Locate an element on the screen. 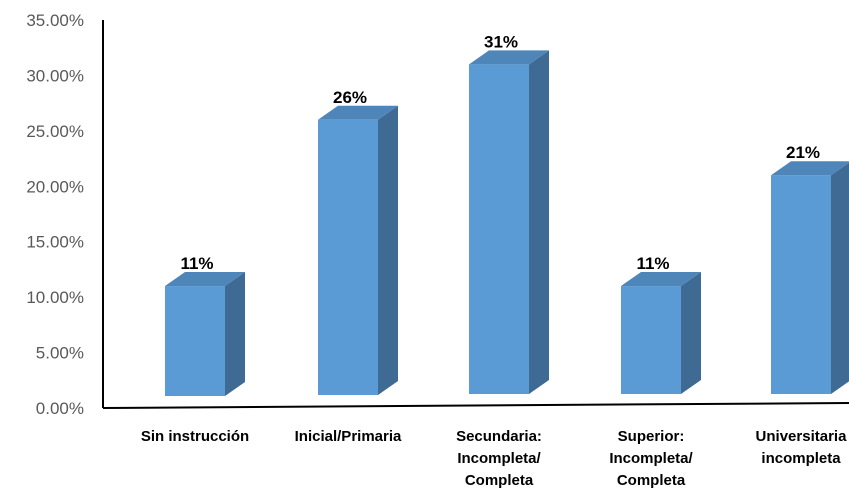  category-label-line: Inicial/Primaria is located at coordinates (348, 436).